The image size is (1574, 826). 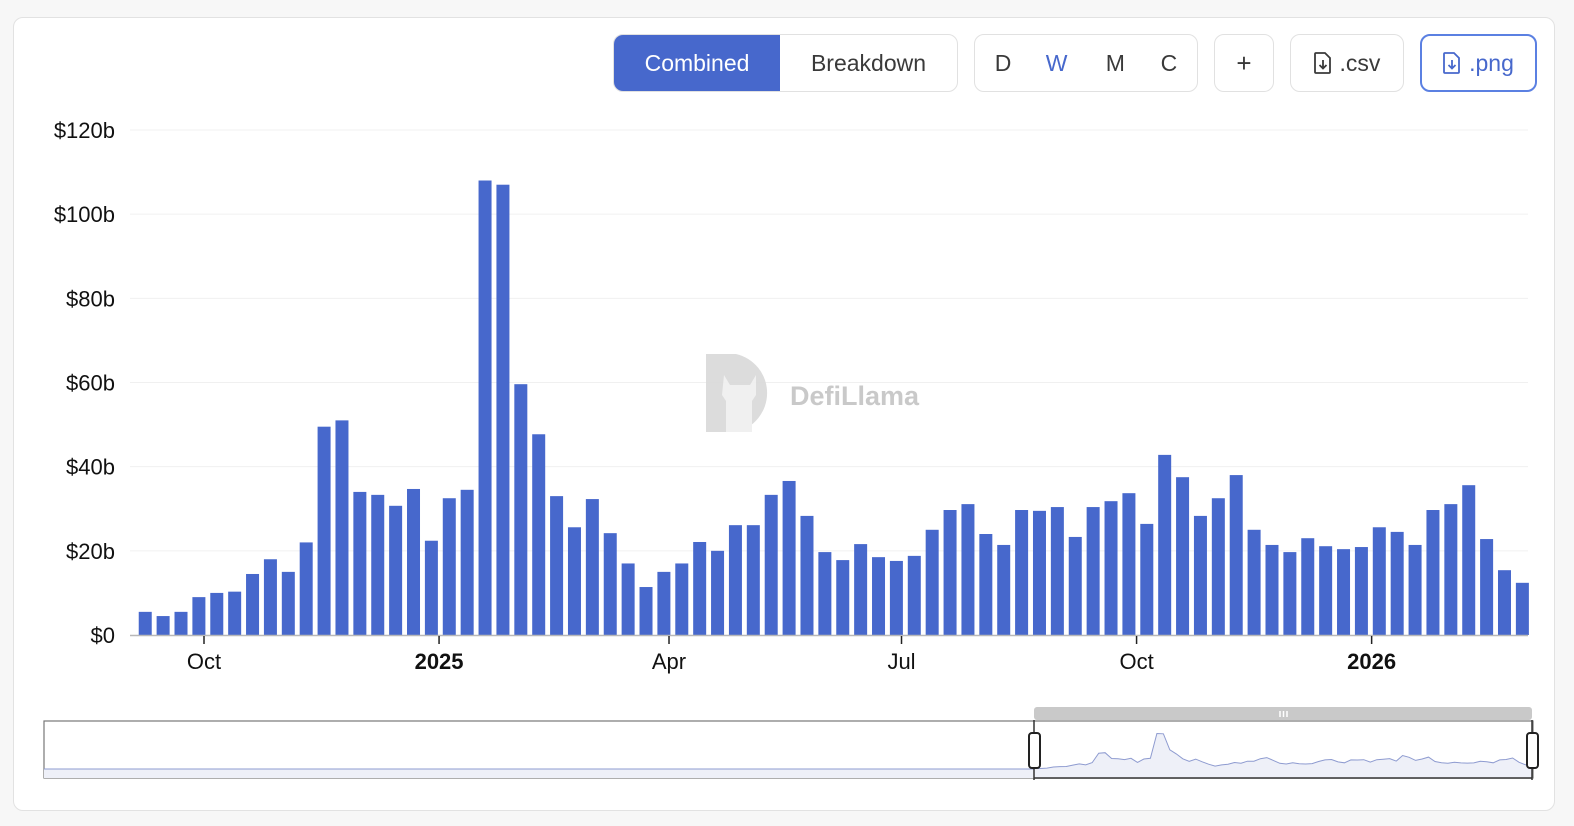 What do you see at coordinates (1115, 62) in the screenshot?
I see `monthly-button: M` at bounding box center [1115, 62].